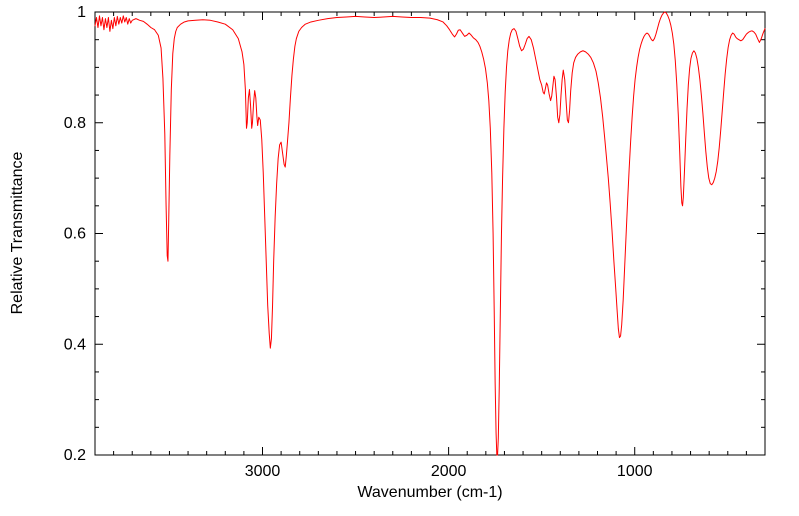 Image resolution: width=799 pixels, height=516 pixels. I want to click on x-tick-label: 1000, so click(635, 471).